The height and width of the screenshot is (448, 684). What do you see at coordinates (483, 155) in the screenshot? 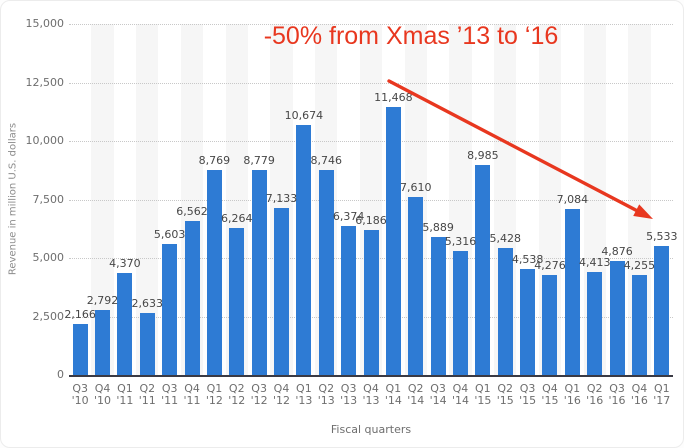
I see `bar-value-label: 8,985` at bounding box center [483, 155].